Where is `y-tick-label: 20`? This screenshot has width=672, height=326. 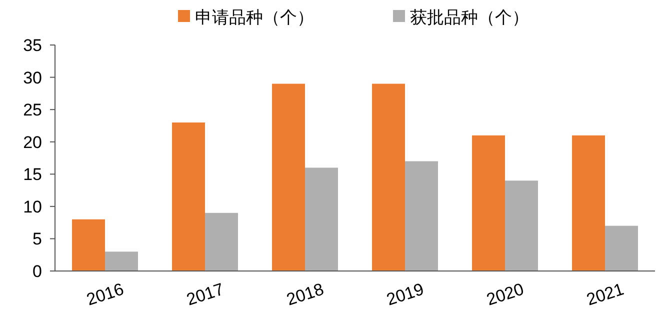 y-tick-label: 20 is located at coordinates (32, 142).